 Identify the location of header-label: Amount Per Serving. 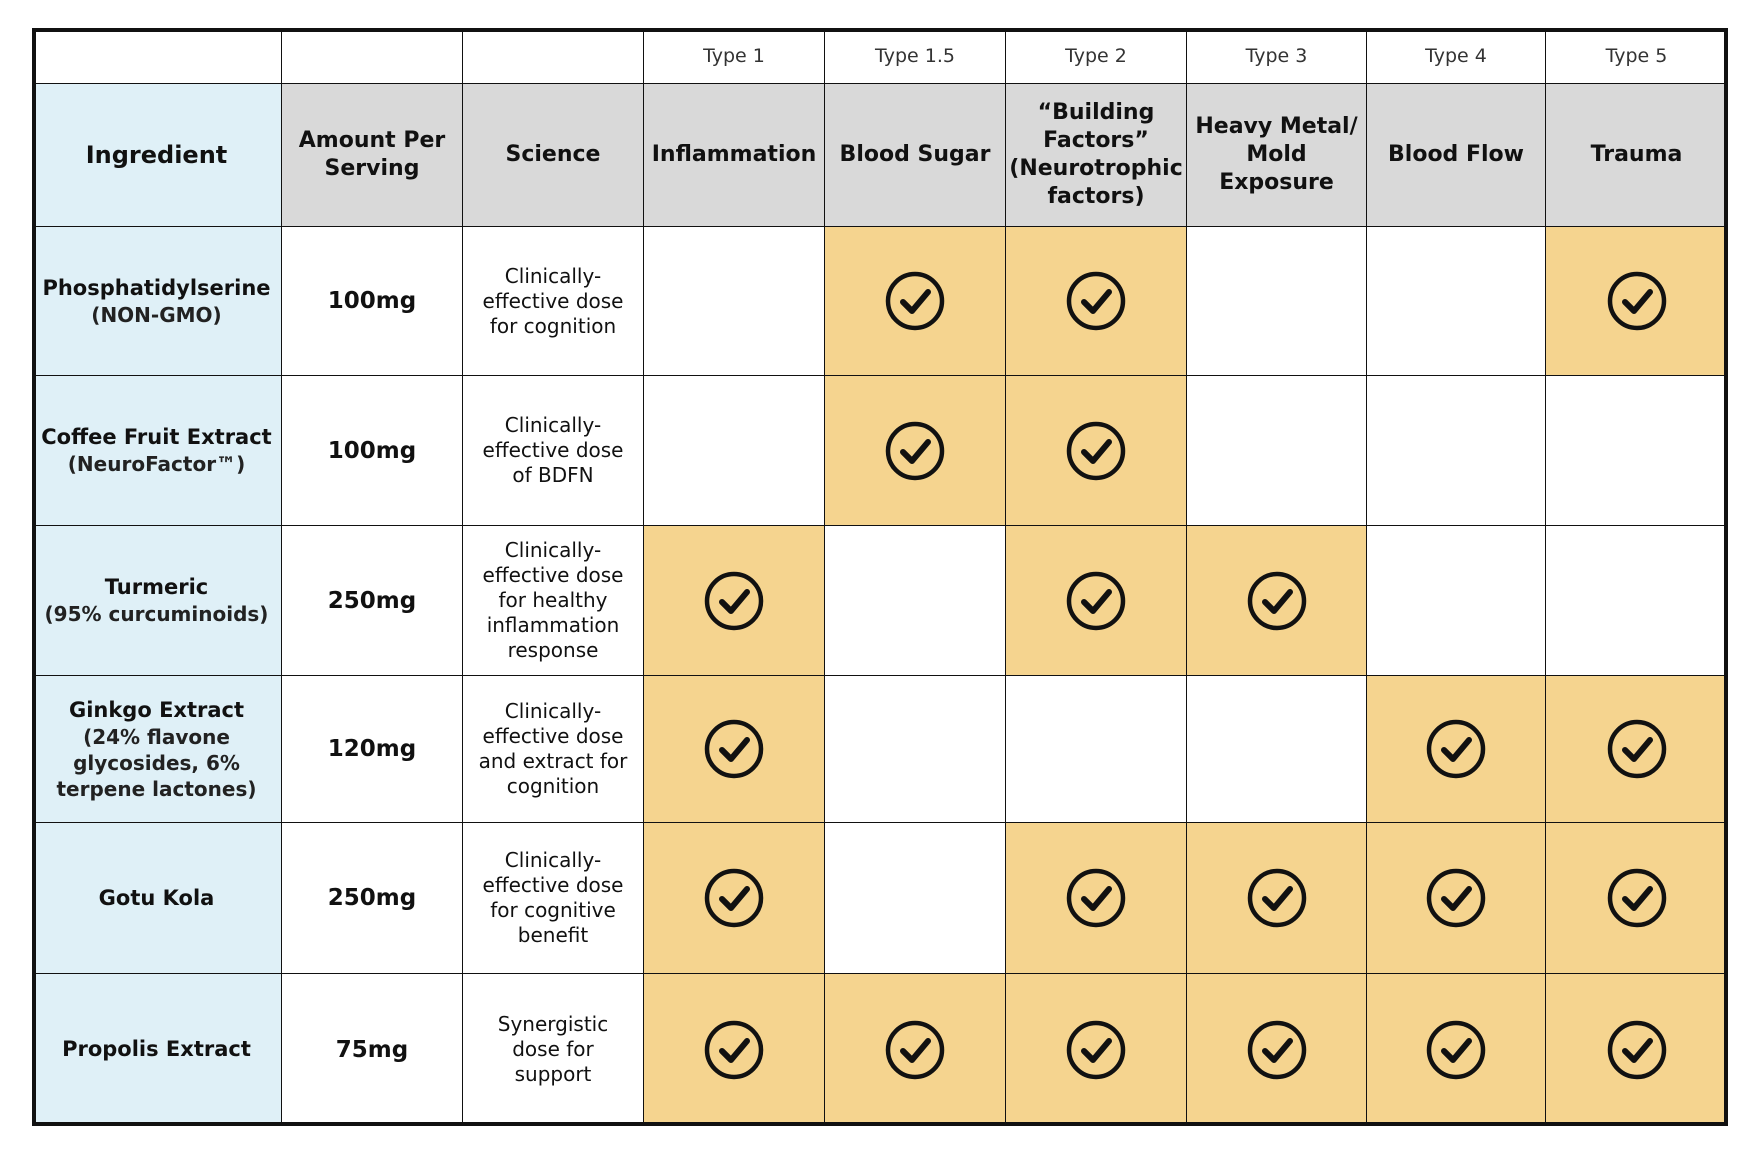
(372, 154).